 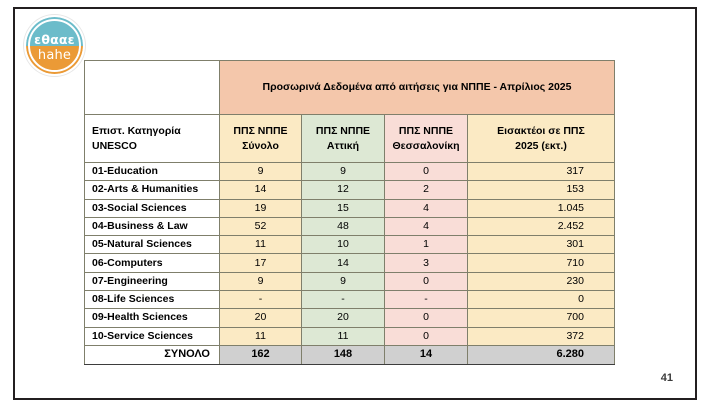 I want to click on table-row: 01-Education 9 9 0 317, so click(x=349, y=171).